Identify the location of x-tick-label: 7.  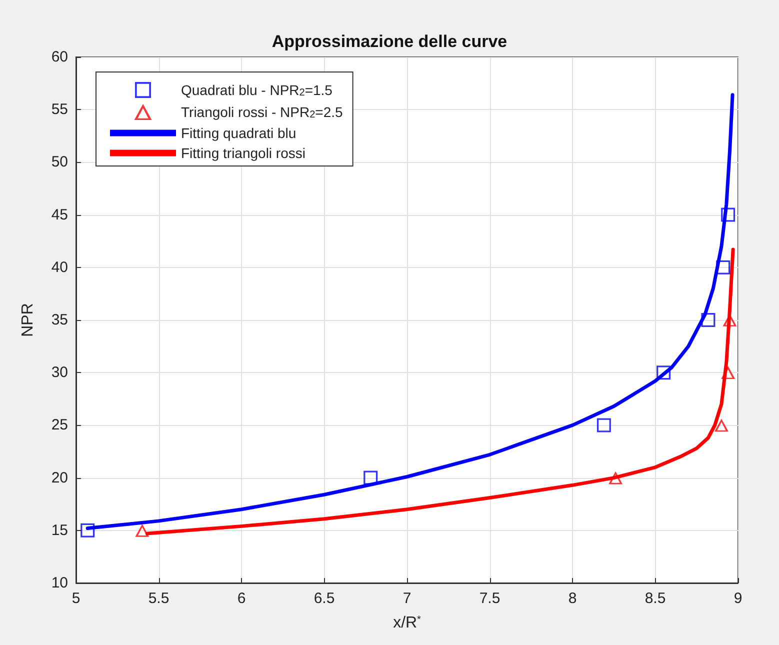
(407, 598).